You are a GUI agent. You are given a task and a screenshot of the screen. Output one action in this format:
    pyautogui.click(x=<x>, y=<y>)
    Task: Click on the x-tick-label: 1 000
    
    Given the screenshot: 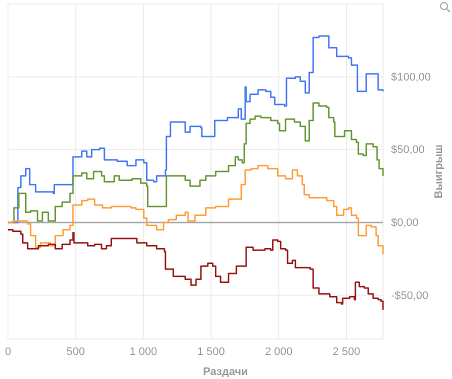 What is the action you would take?
    pyautogui.click(x=144, y=352)
    